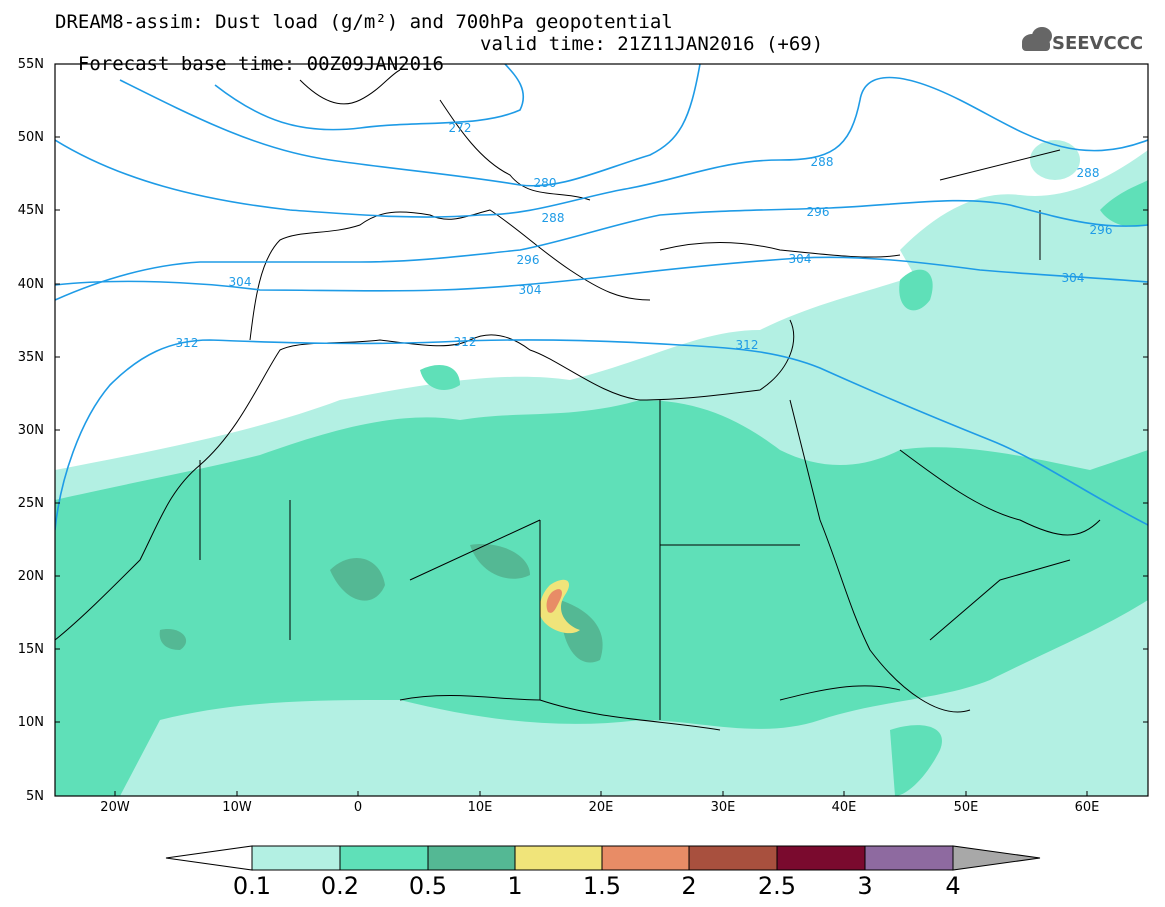 This screenshot has width=1165, height=907. I want to click on valid-time: valid time: 21Z11JAN2016 (+69), so click(652, 44).